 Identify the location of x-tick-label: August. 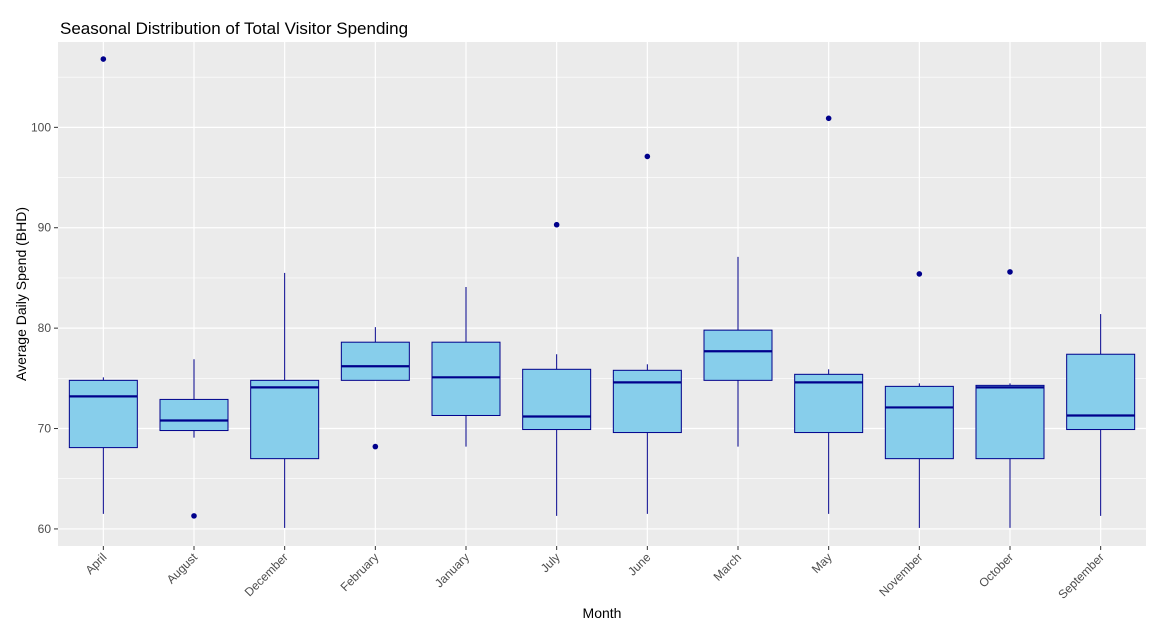
(182, 568).